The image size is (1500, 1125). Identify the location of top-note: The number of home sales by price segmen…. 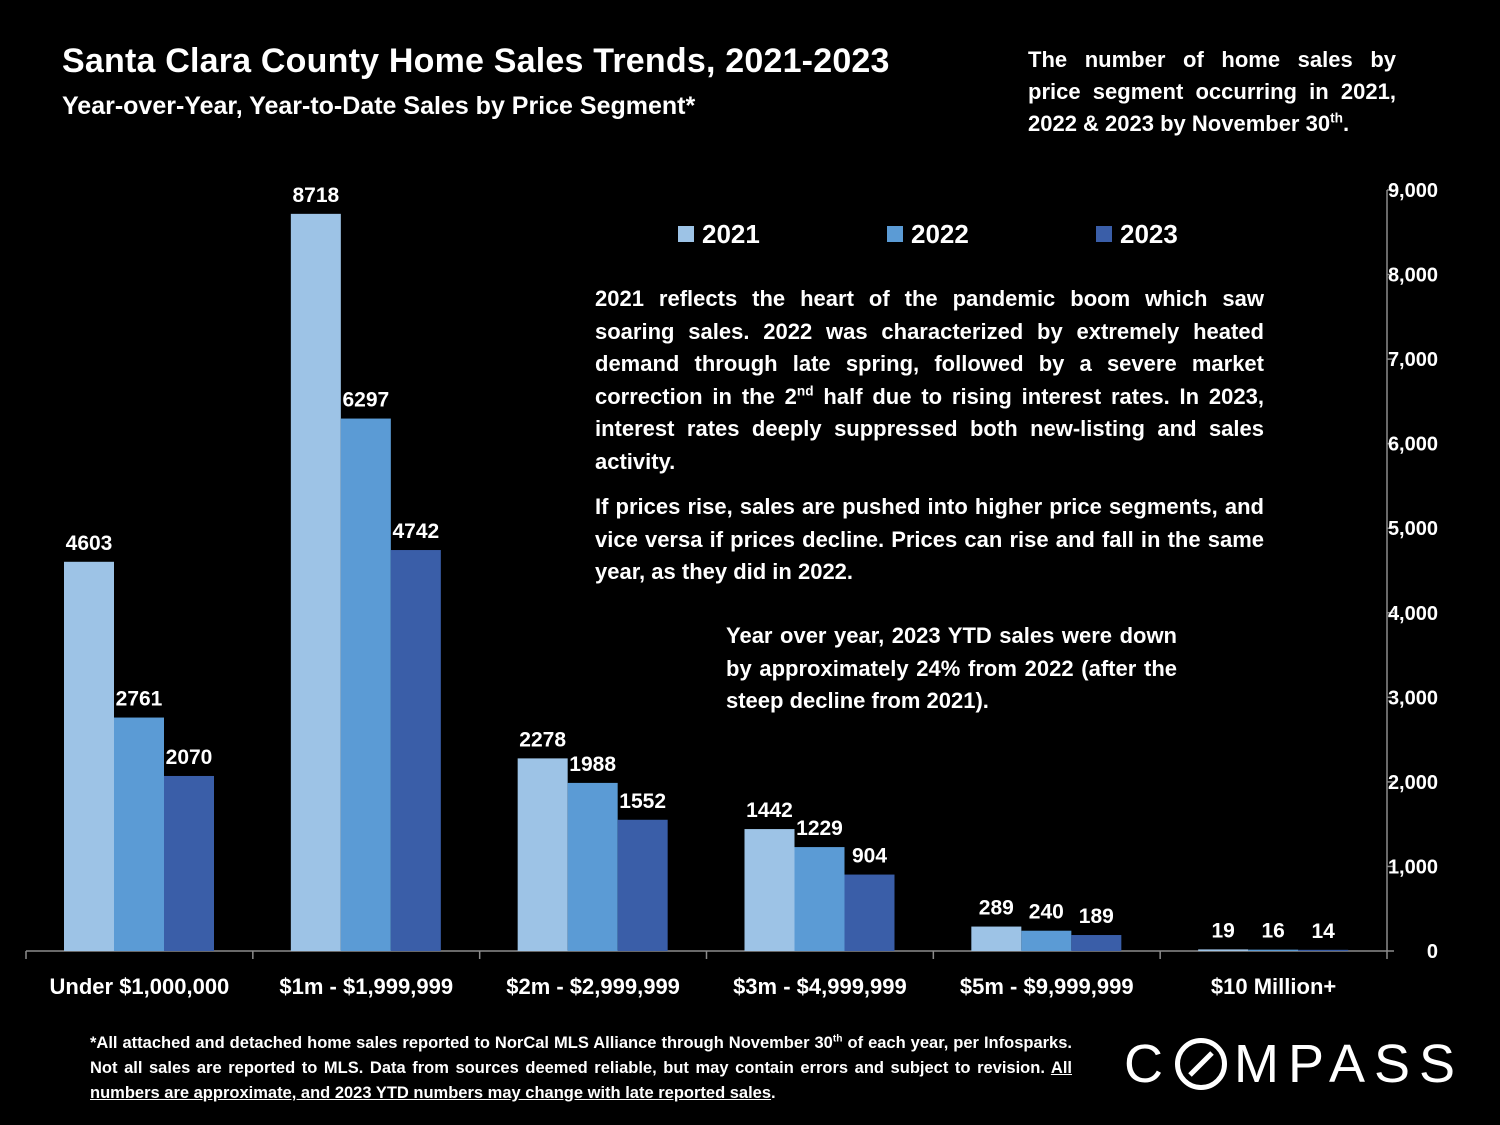
(1212, 92).